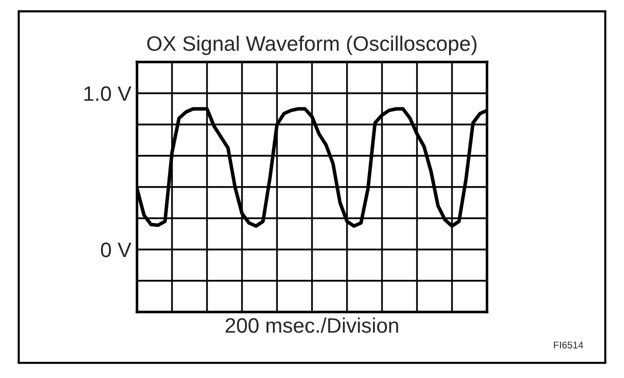  What do you see at coordinates (116, 250) in the screenshot?
I see `y-tick-label: 0 V` at bounding box center [116, 250].